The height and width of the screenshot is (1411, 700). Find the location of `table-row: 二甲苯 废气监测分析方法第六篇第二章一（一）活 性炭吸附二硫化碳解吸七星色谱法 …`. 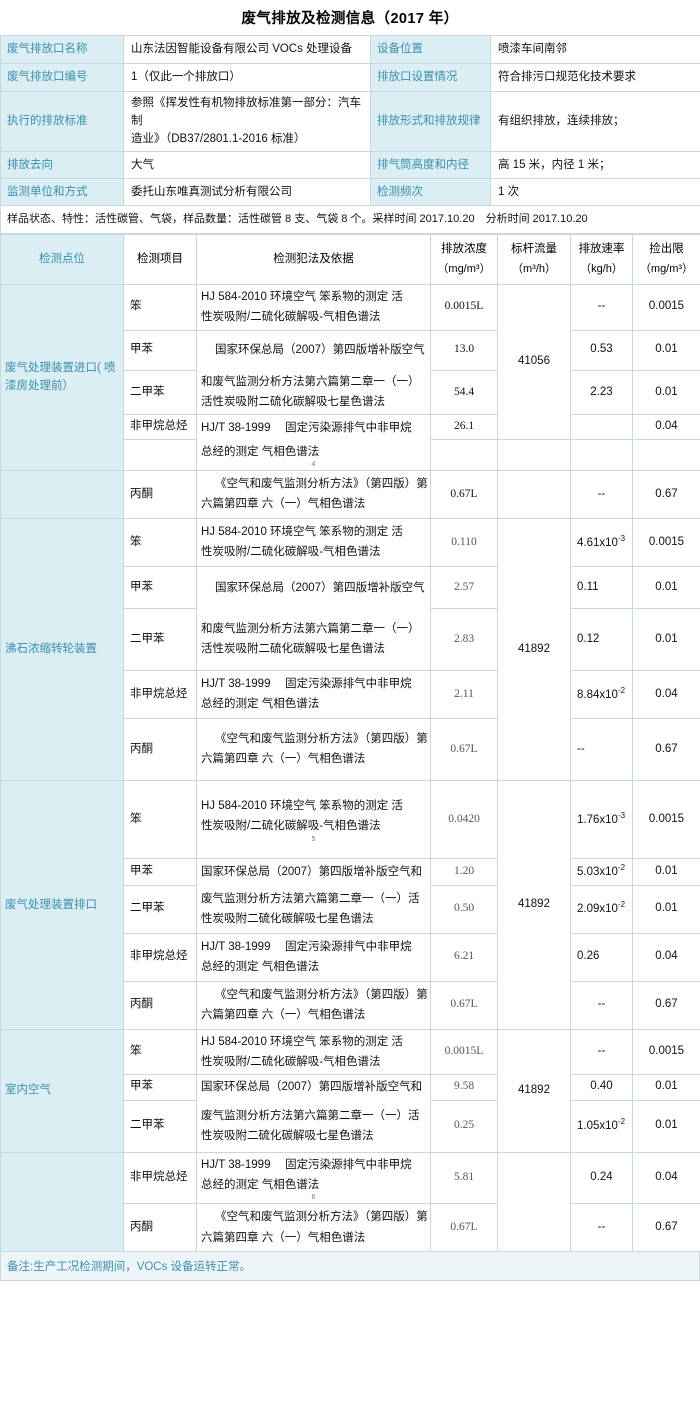

table-row: 二甲苯 废气监测分析方法第六篇第二章一（一）活 性炭吸附二硫化碳解吸七星色谱法 … is located at coordinates (350, 909).